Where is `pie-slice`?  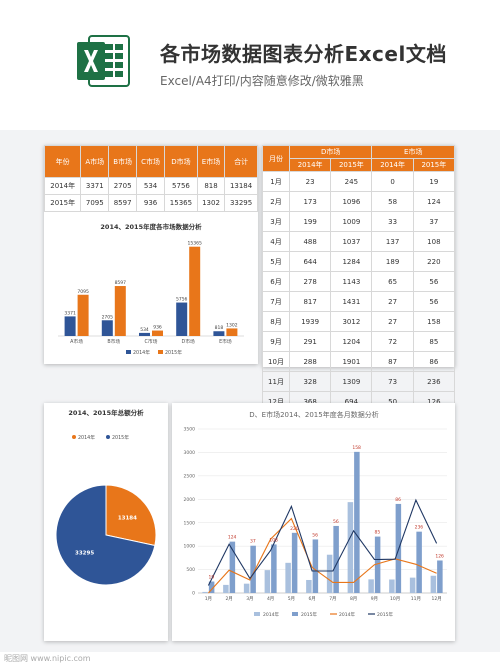 pie-slice is located at coordinates (105, 535).